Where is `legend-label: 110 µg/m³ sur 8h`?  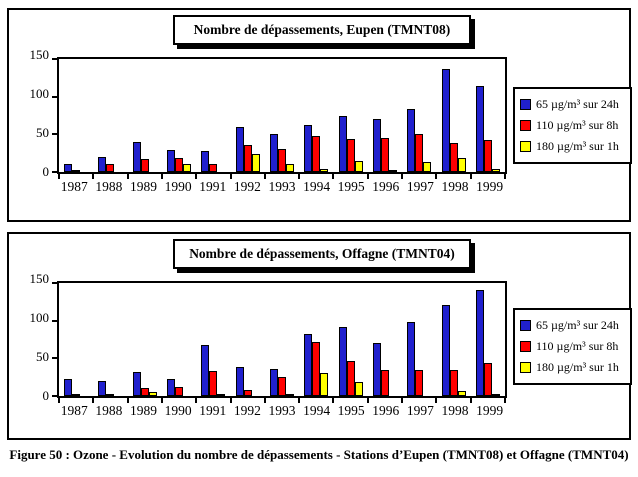
legend-label: 110 µg/m³ sur 8h is located at coordinates (577, 346).